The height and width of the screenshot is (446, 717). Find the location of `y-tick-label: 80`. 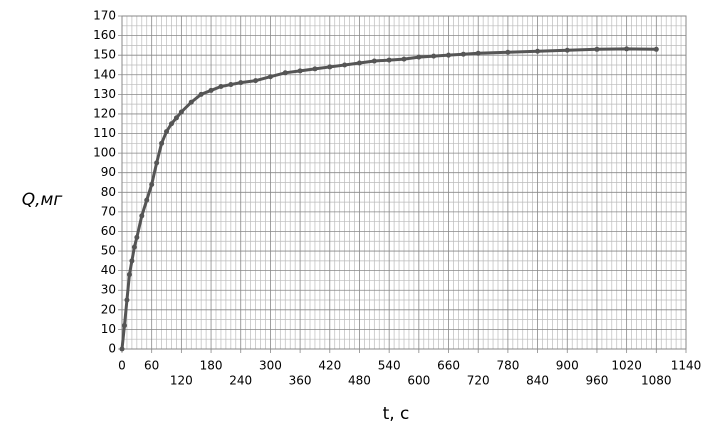

y-tick-label: 80 is located at coordinates (108, 192).